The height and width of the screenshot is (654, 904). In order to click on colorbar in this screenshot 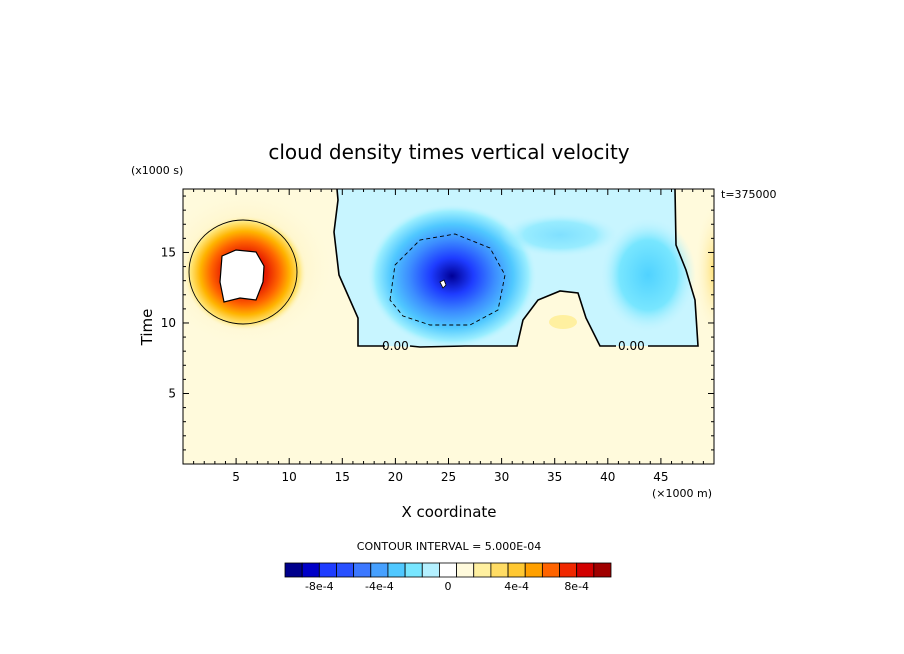, I will do `click(448, 570)`.